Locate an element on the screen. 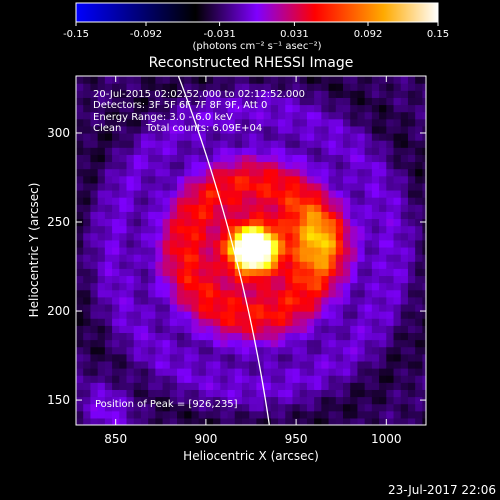 The height and width of the screenshot is (500, 500). colorbar-tick-label: -0.031 is located at coordinates (219, 34).